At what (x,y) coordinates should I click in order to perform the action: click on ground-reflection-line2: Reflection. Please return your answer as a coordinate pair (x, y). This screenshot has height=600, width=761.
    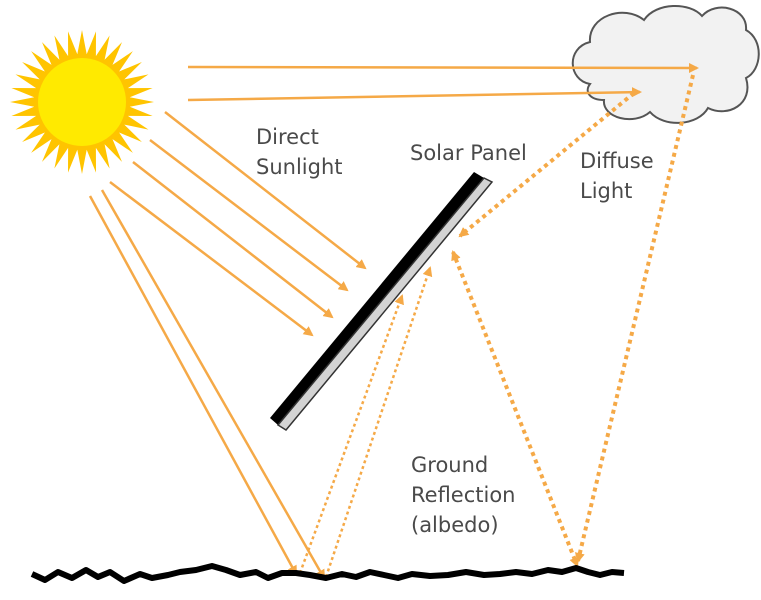
    Looking at the image, I should click on (463, 495).